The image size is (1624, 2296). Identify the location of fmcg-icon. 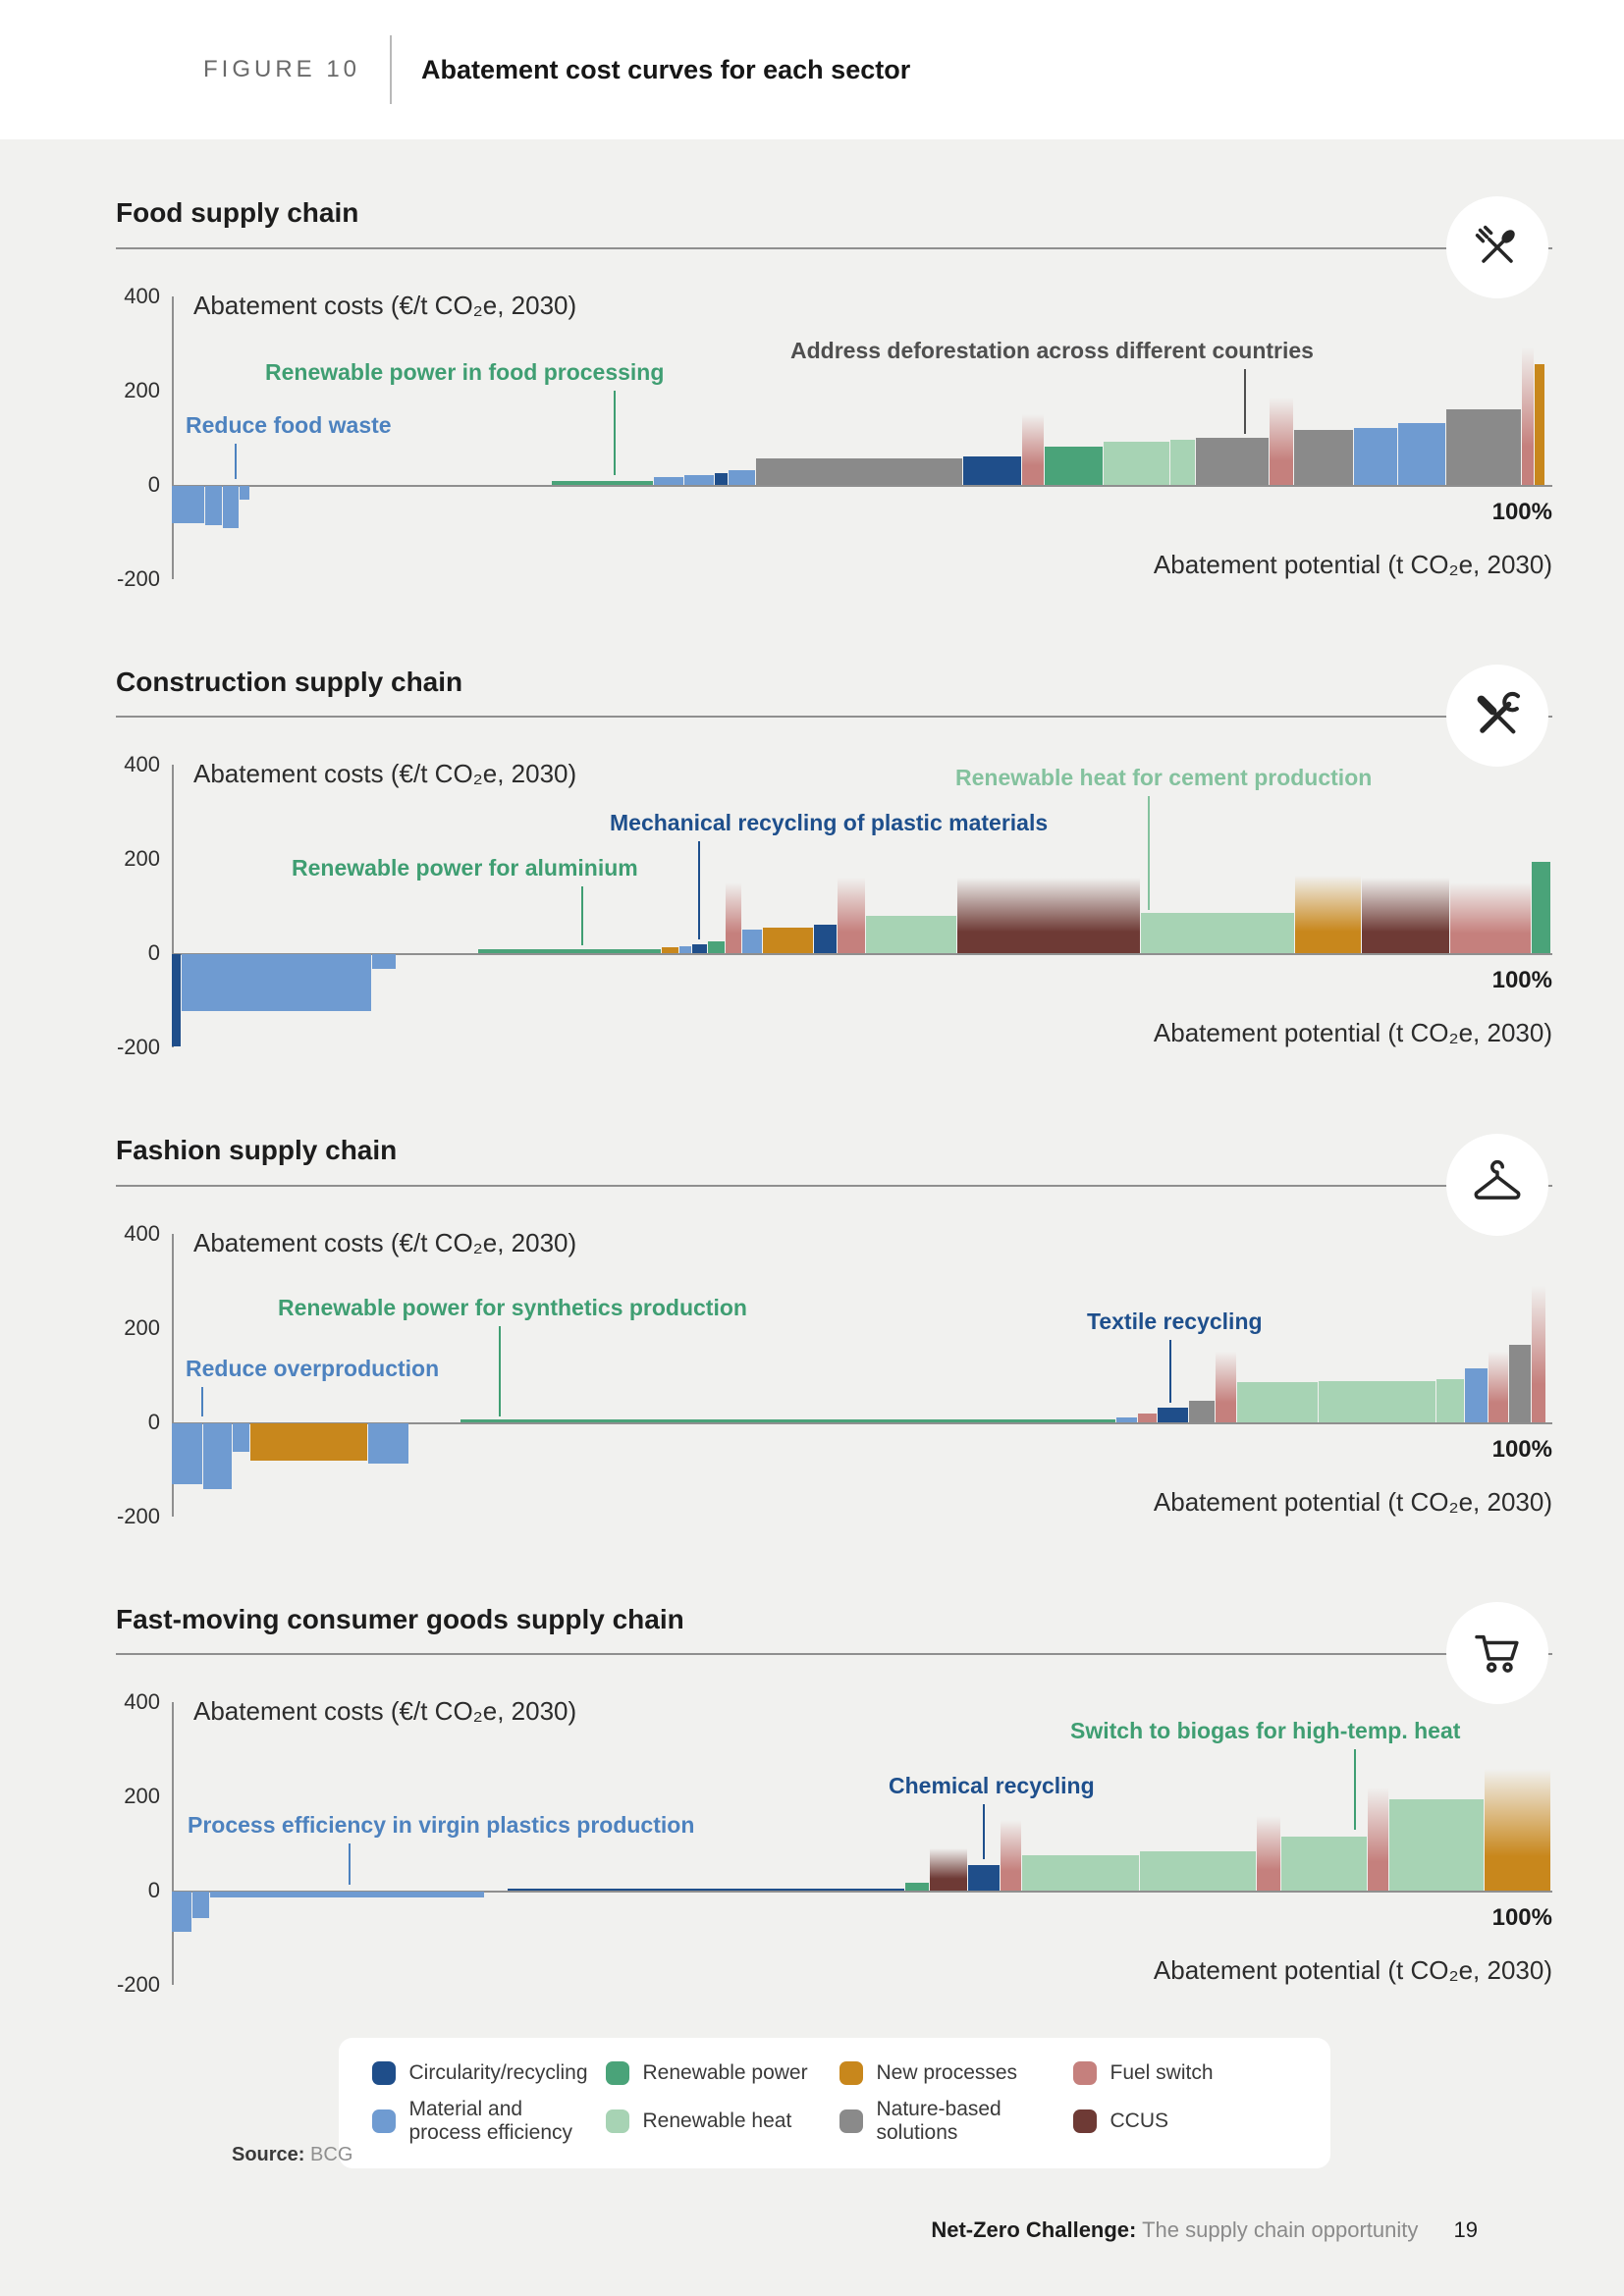
(1497, 1654).